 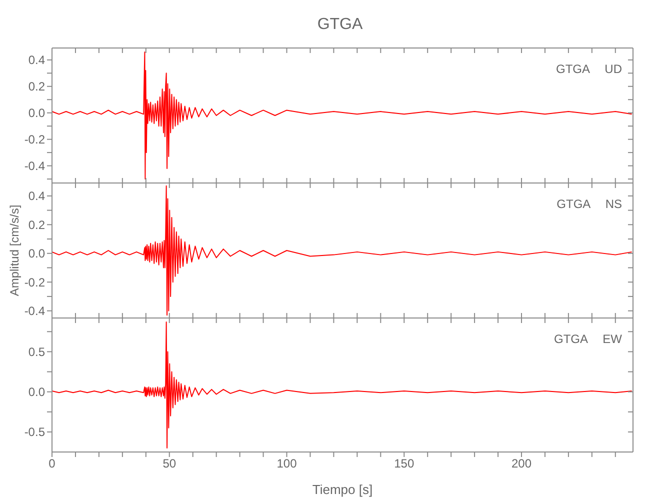 I want to click on y-tick-label: -0.5, so click(x=35, y=432).